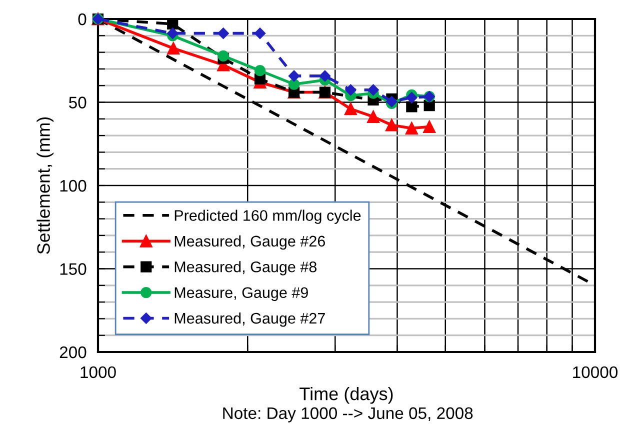 The image size is (632, 431). What do you see at coordinates (73, 186) in the screenshot?
I see `y-tick-label: 100` at bounding box center [73, 186].